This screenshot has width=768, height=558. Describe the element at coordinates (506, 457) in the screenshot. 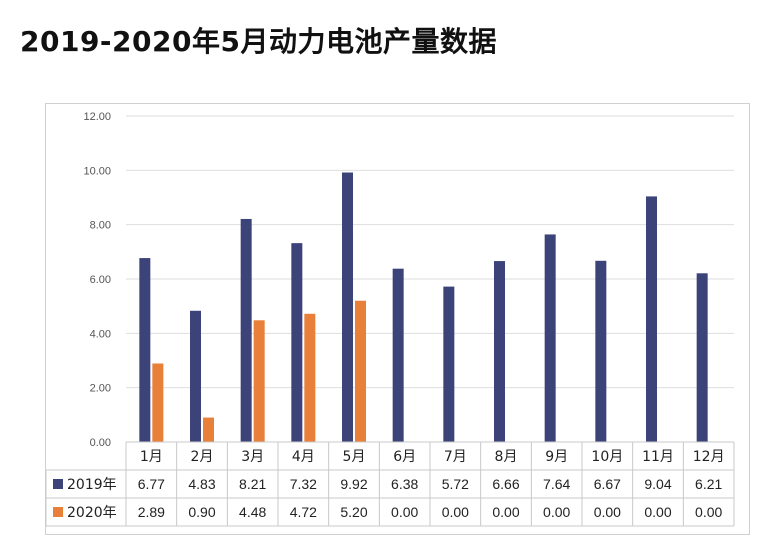

I see `category-label: 8月` at that location.